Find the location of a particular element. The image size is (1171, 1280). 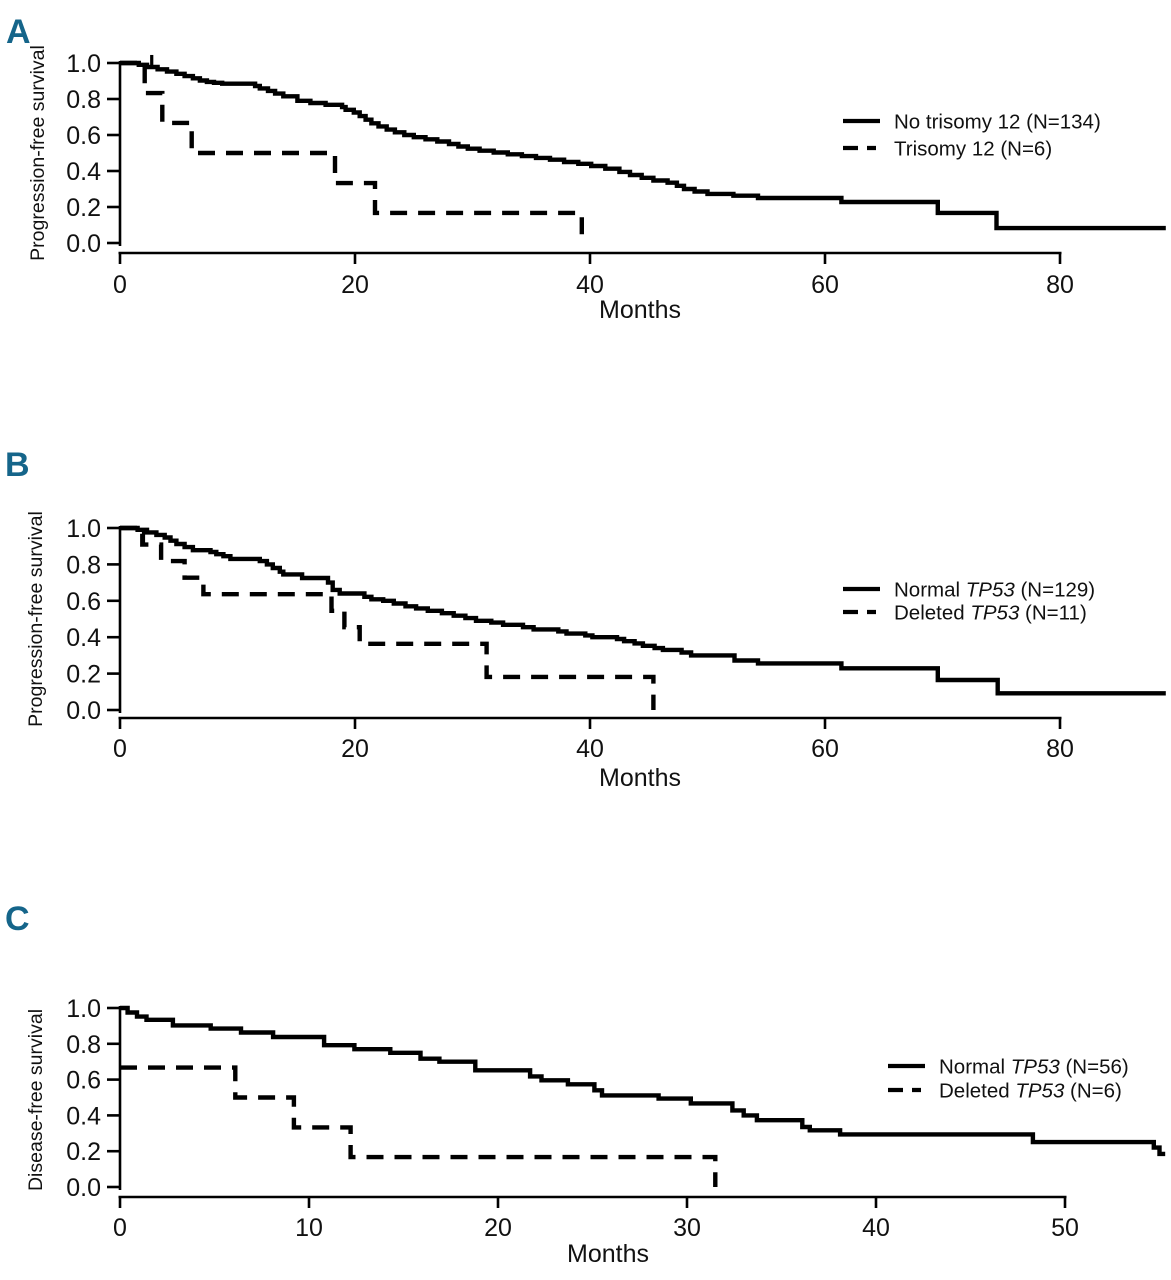

panel-label-c: C is located at coordinates (17, 919).